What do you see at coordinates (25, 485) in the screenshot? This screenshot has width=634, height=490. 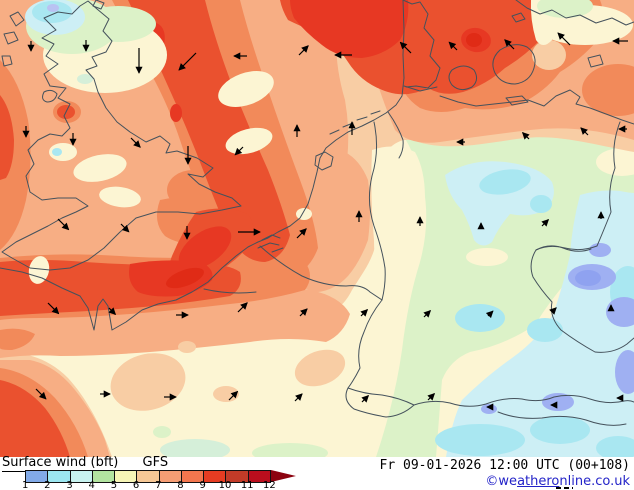 I see `scale-tick: 1` at bounding box center [25, 485].